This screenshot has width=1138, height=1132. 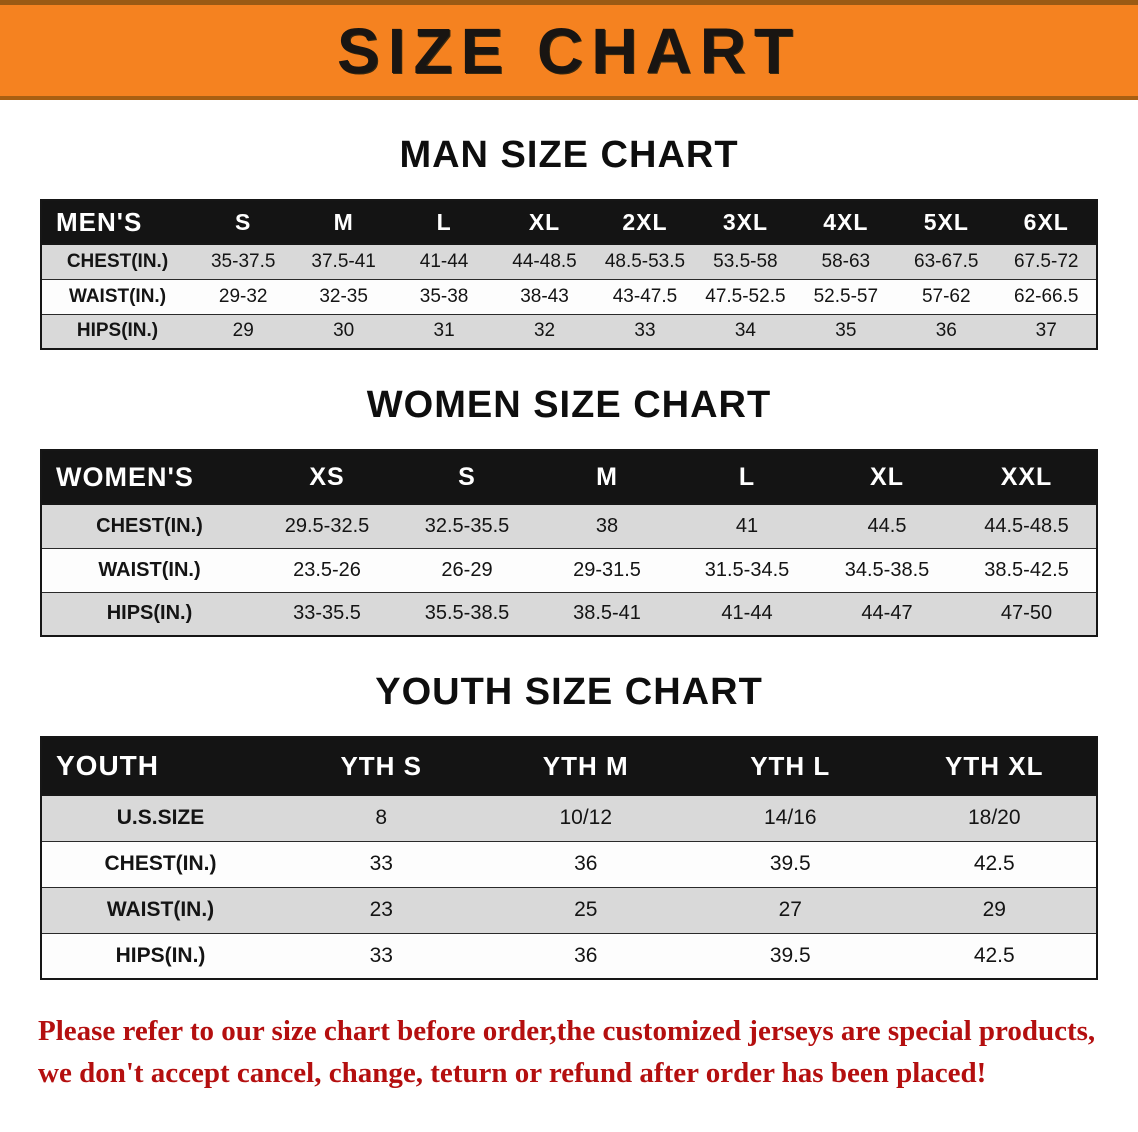 I want to click on youth-section-heading: YOUTH SIZE CHART, so click(x=569, y=692).